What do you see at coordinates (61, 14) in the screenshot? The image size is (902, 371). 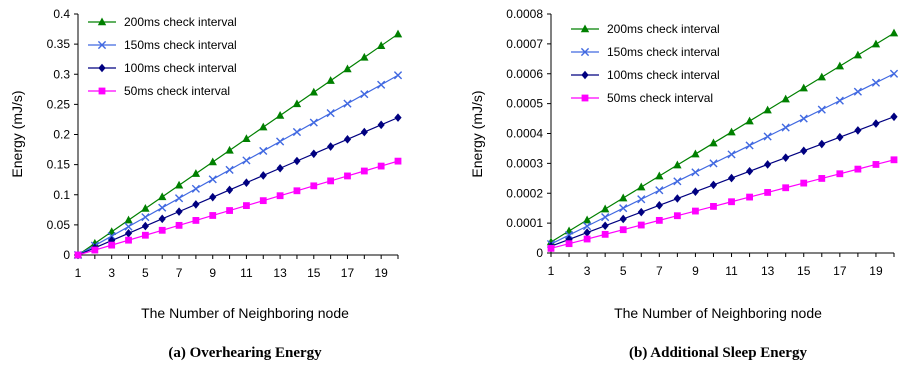 I see `y-tick-label: 0.4` at bounding box center [61, 14].